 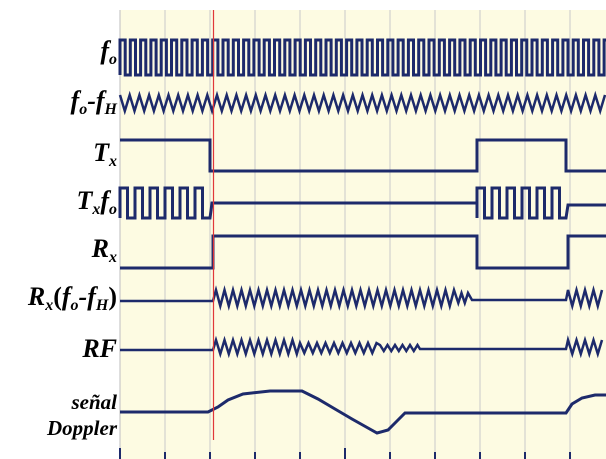 What do you see at coordinates (99, 348) in the screenshot?
I see `label-rf: RF` at bounding box center [99, 348].